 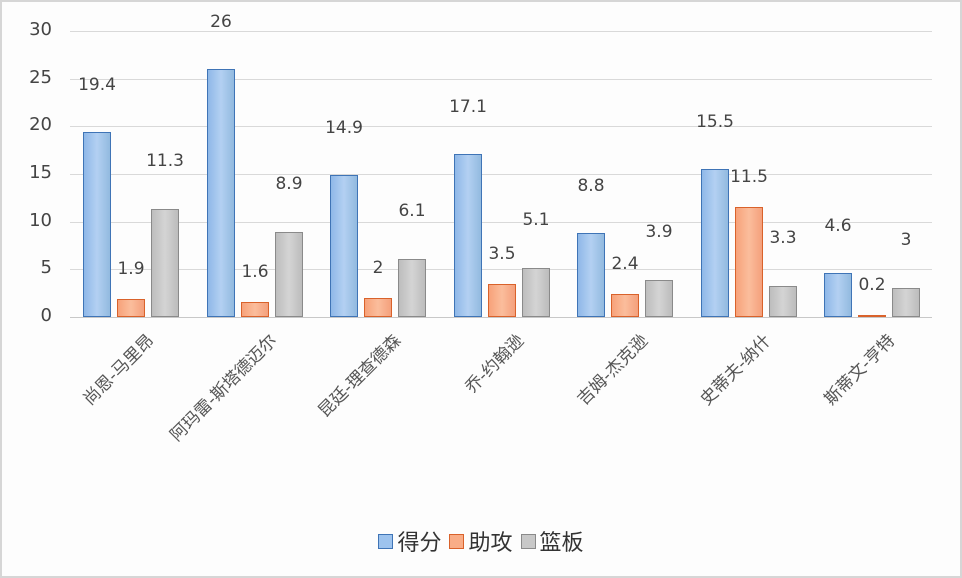 I want to click on x-category-label: 昆廷-理查德森, so click(x=360, y=376).